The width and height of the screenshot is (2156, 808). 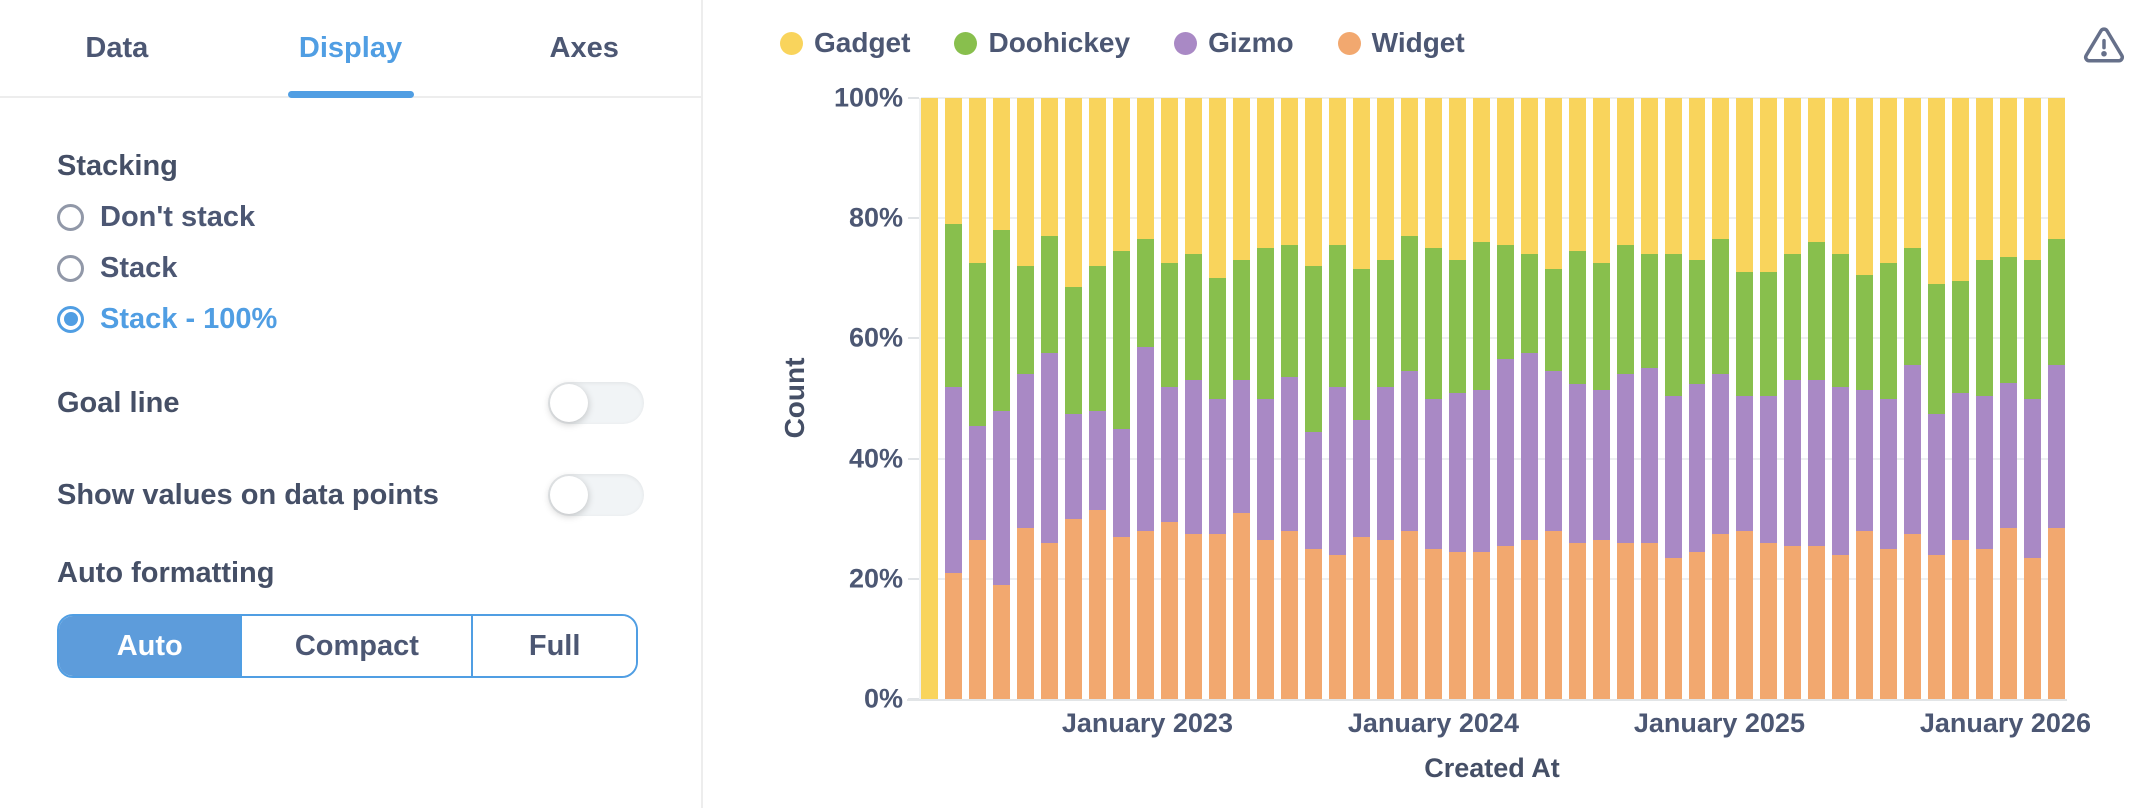 What do you see at coordinates (845, 43) in the screenshot?
I see `legend-item-gadget: Gadget` at bounding box center [845, 43].